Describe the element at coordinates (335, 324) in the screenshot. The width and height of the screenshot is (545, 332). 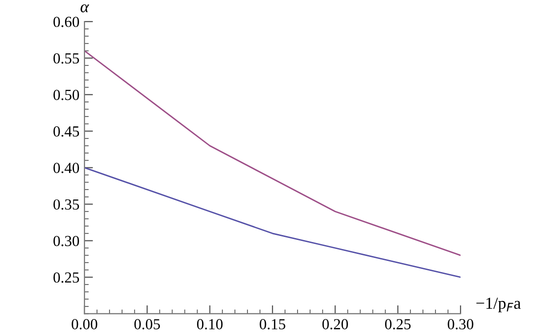
I see `x-tick-label: 0.20` at that location.